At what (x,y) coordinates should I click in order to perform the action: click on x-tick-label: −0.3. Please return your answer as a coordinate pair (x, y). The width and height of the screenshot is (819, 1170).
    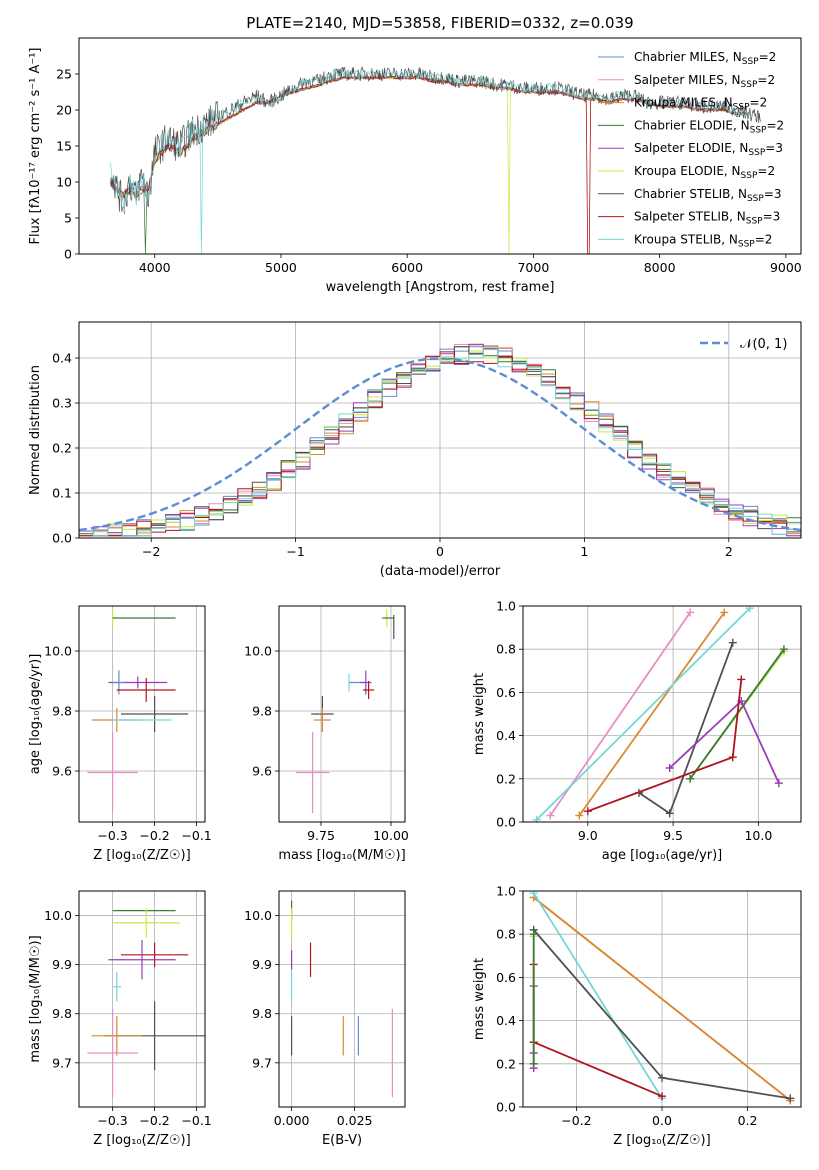
    Looking at the image, I should click on (112, 1120).